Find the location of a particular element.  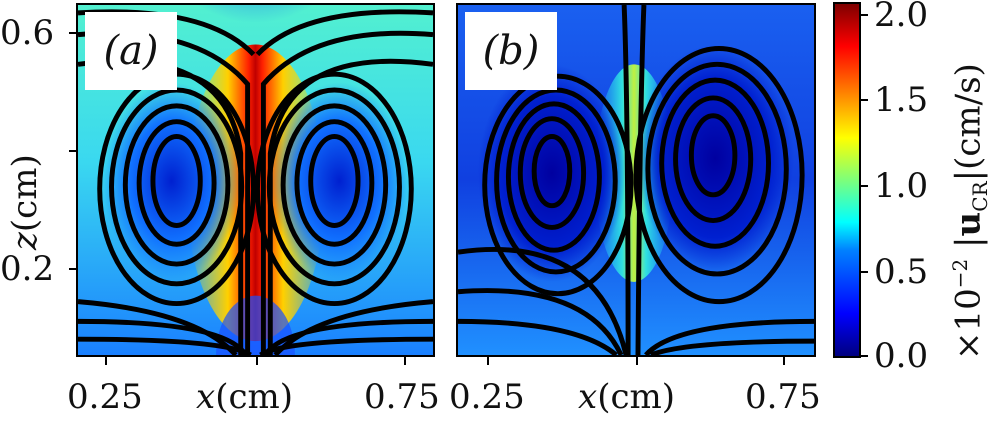

panel-a-xtick-0.75 is located at coordinates (405, 361).